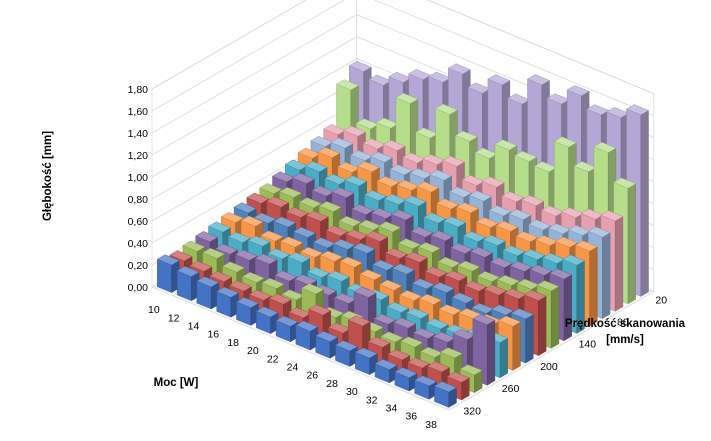  I want to click on x-tick-label: 24, so click(293, 368).